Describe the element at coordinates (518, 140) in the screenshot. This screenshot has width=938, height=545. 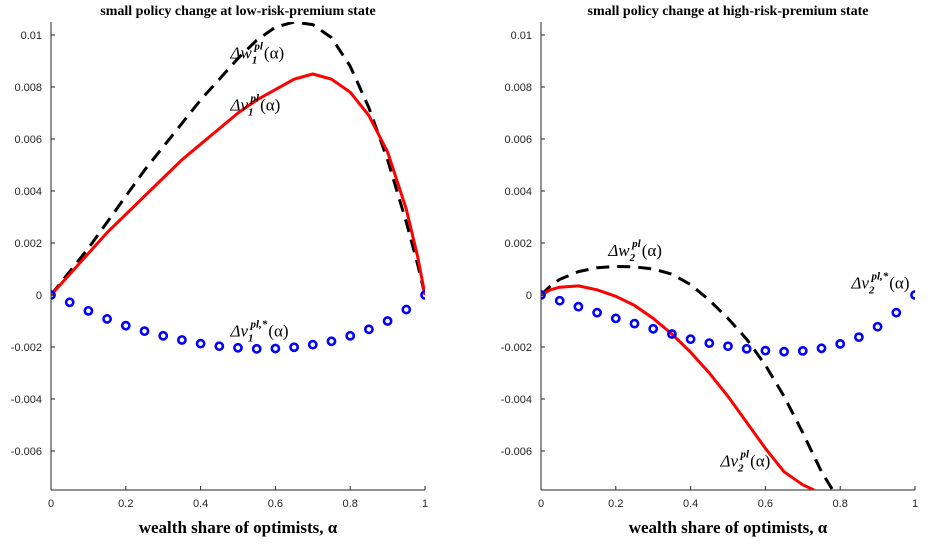
I see `right-y-tick-label: 0.006` at that location.